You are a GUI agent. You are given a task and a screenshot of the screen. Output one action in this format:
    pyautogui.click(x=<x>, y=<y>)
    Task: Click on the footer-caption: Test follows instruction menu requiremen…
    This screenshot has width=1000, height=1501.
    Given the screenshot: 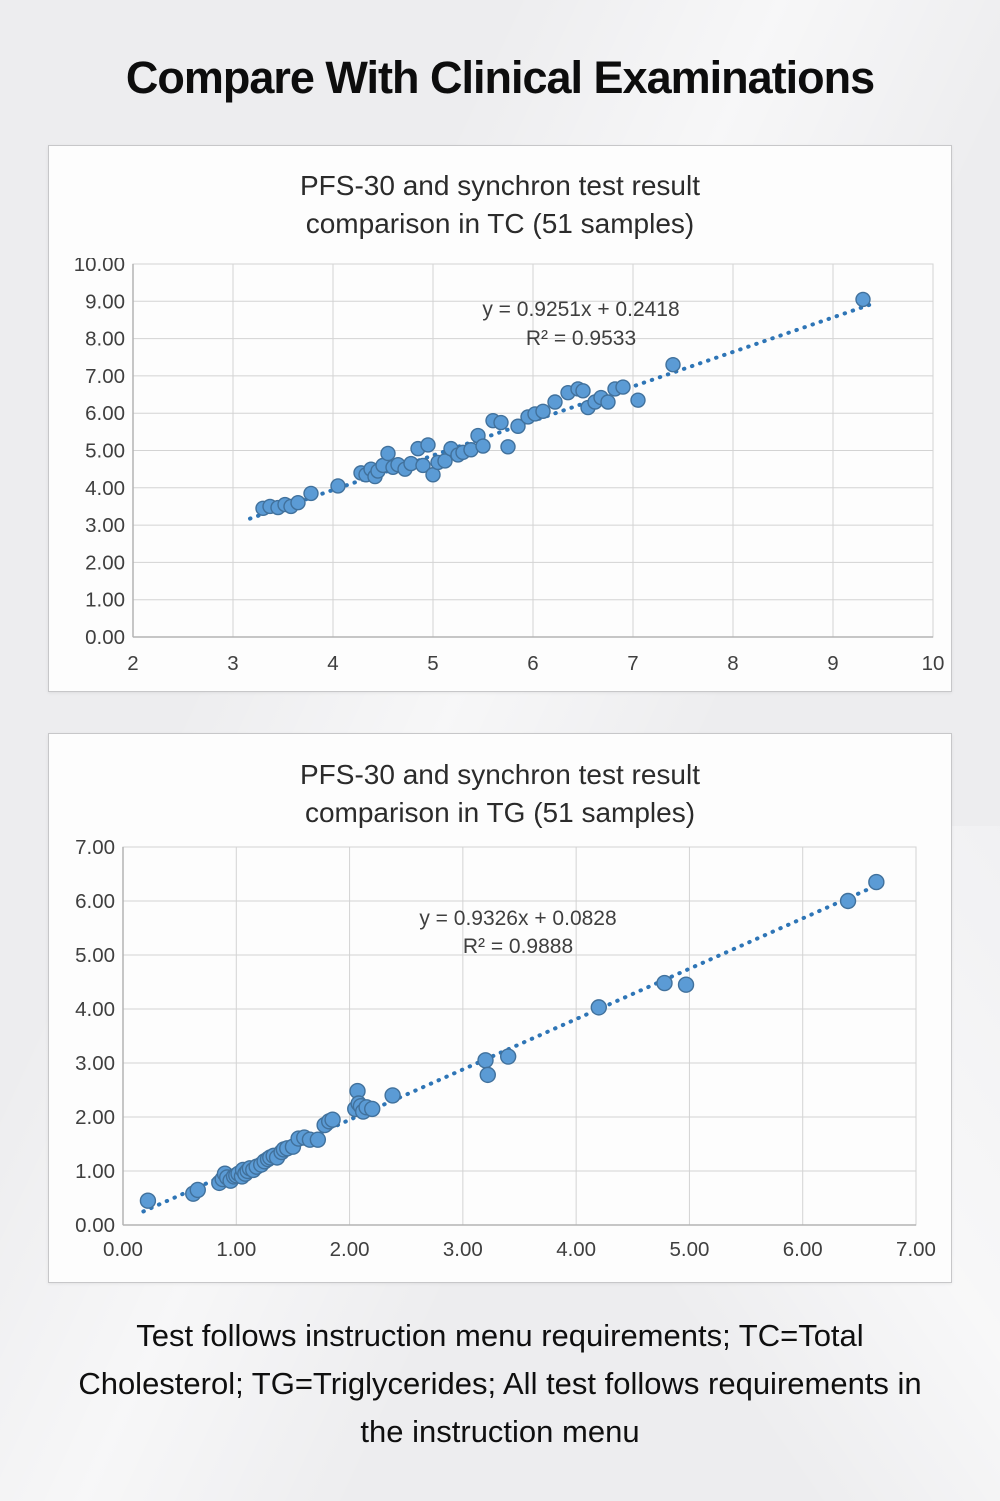 What is the action you would take?
    pyautogui.click(x=500, y=1384)
    